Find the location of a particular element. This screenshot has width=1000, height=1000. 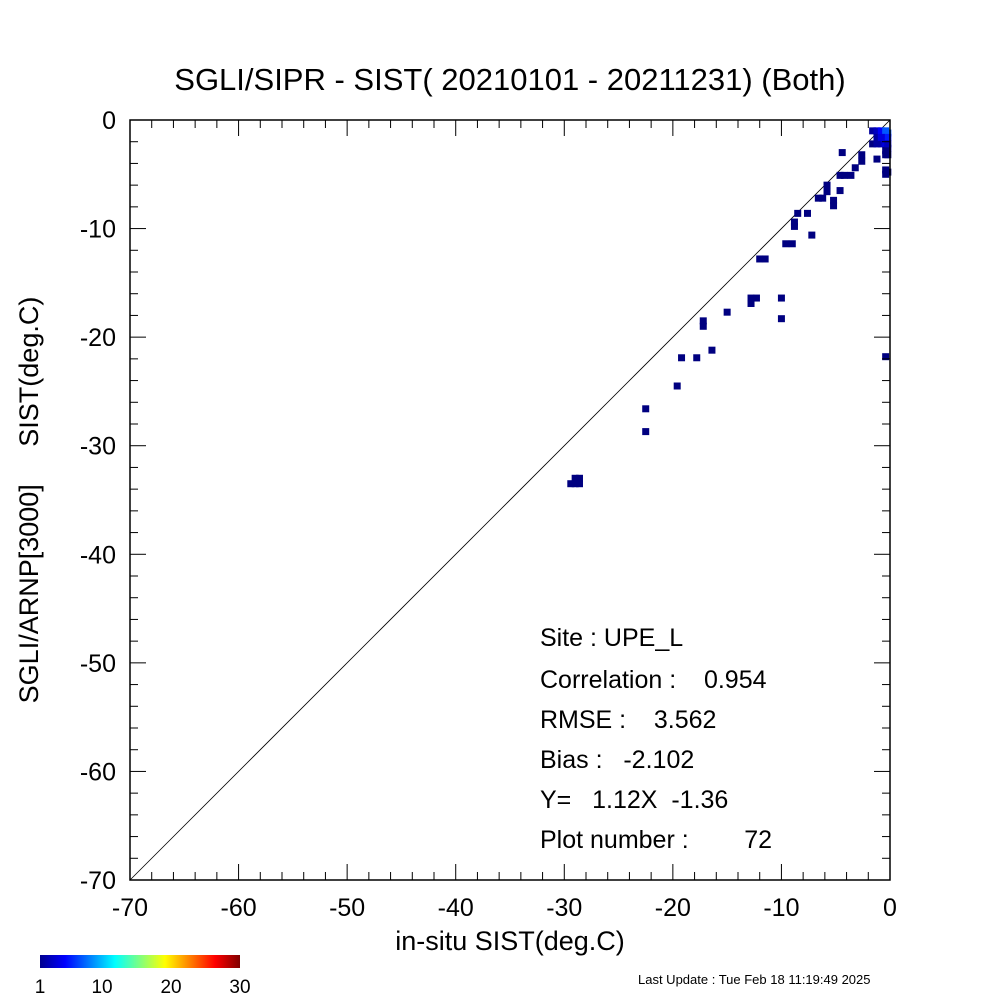

correlation-label: Correlation : 0.954 is located at coordinates (653, 680).